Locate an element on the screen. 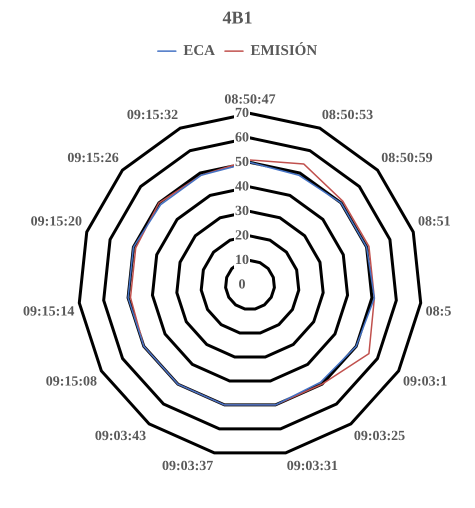 The height and width of the screenshot is (508, 475). y-tick-label: 0 is located at coordinates (242, 285).